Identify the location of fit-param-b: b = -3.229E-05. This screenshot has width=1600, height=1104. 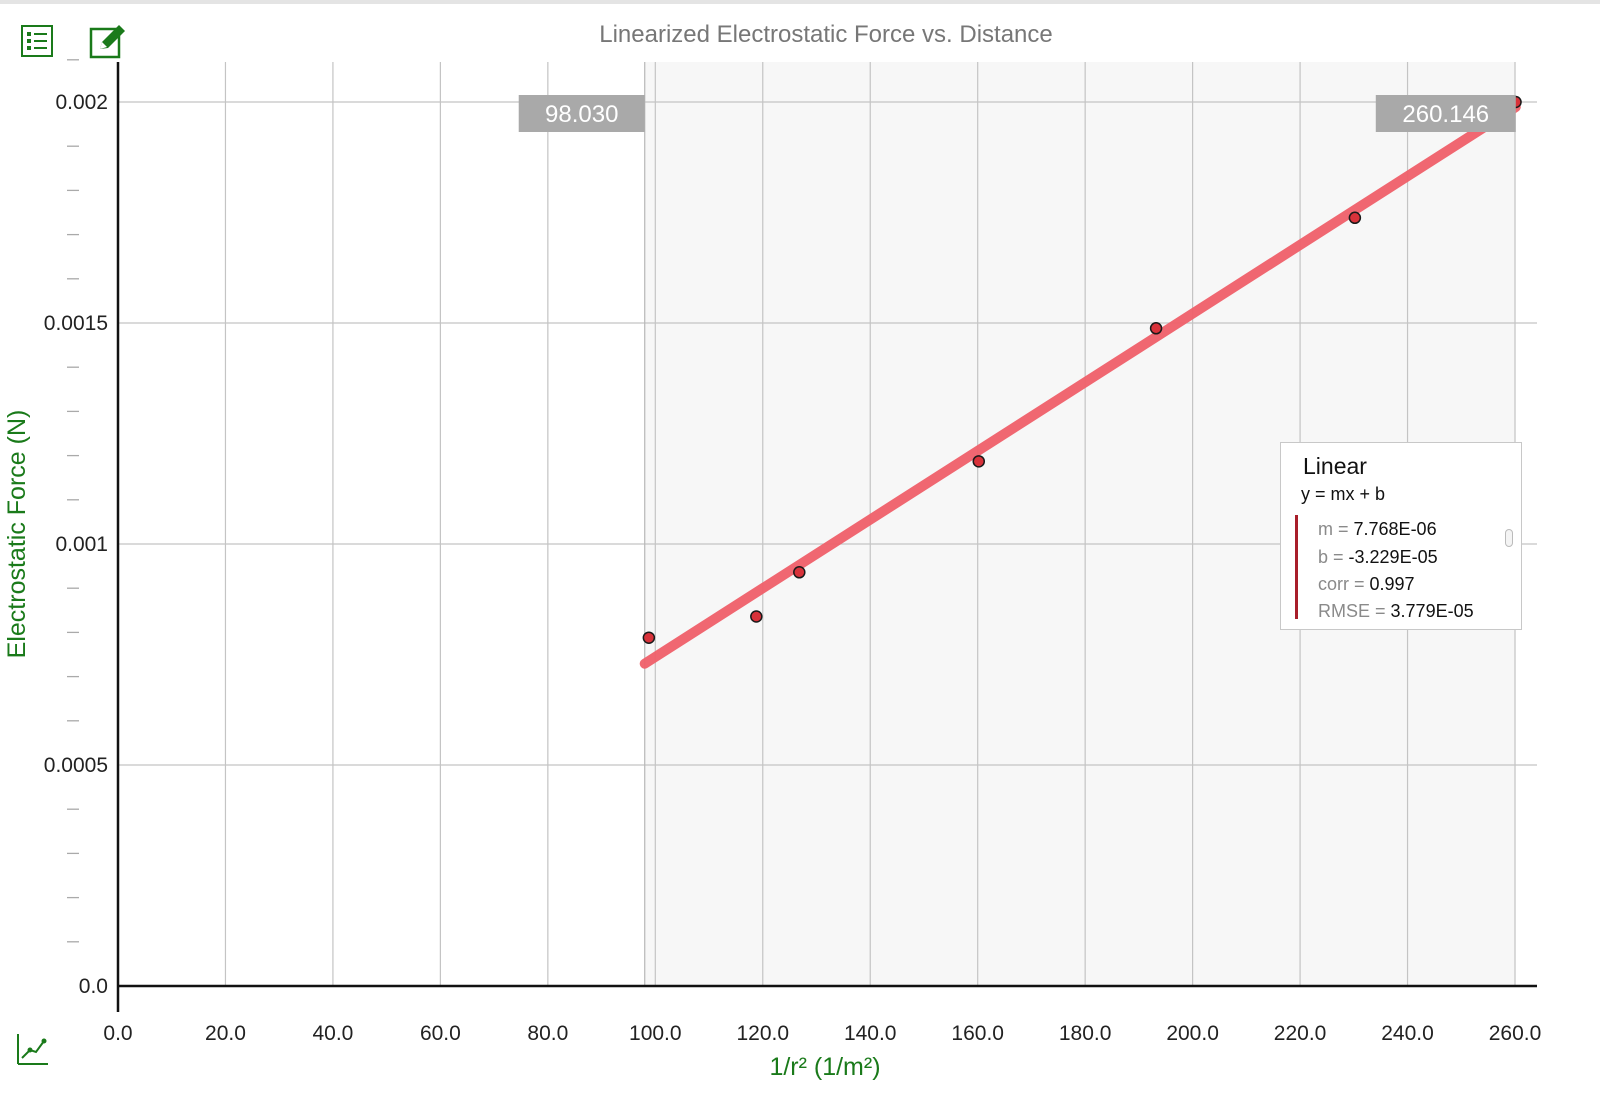
(1378, 557).